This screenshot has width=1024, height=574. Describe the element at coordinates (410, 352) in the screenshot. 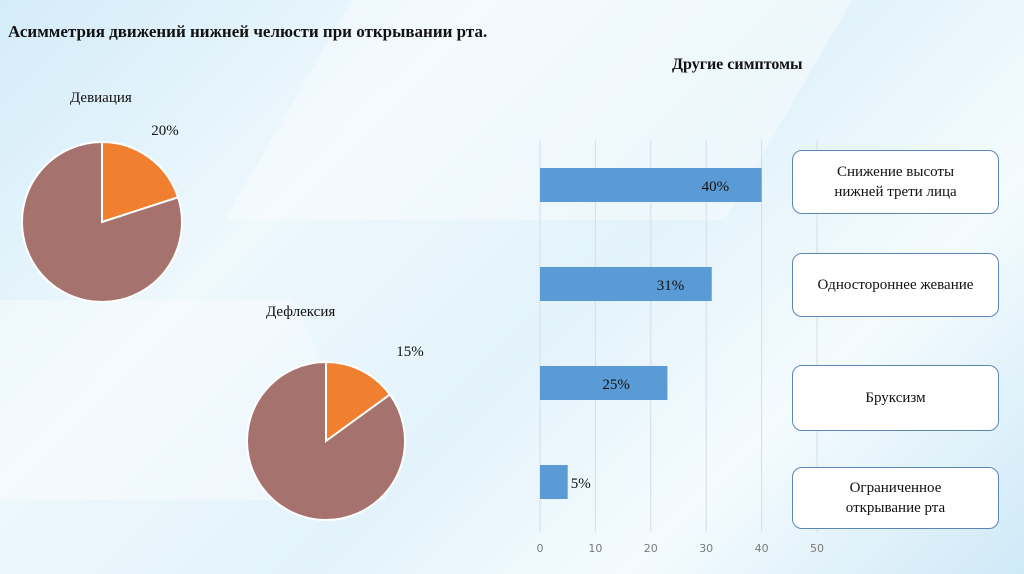

I see `pie-deflexion-label: 15%` at that location.